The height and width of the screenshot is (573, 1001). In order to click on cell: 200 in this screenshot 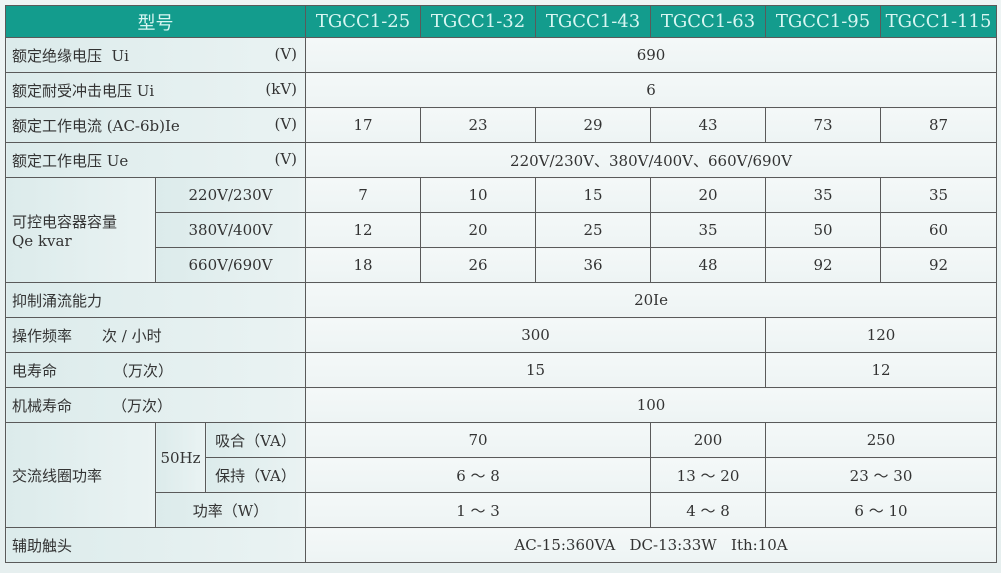, I will do `click(708, 440)`.